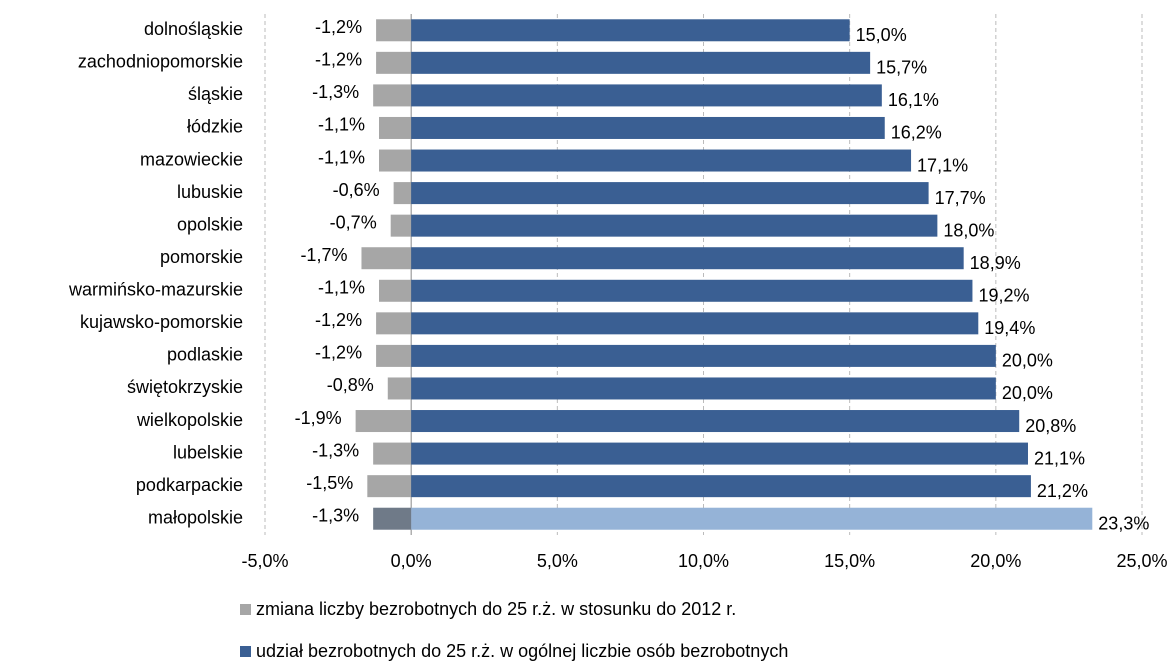  What do you see at coordinates (189, 485) in the screenshot?
I see `y-tick-label: podkarpackie` at bounding box center [189, 485].